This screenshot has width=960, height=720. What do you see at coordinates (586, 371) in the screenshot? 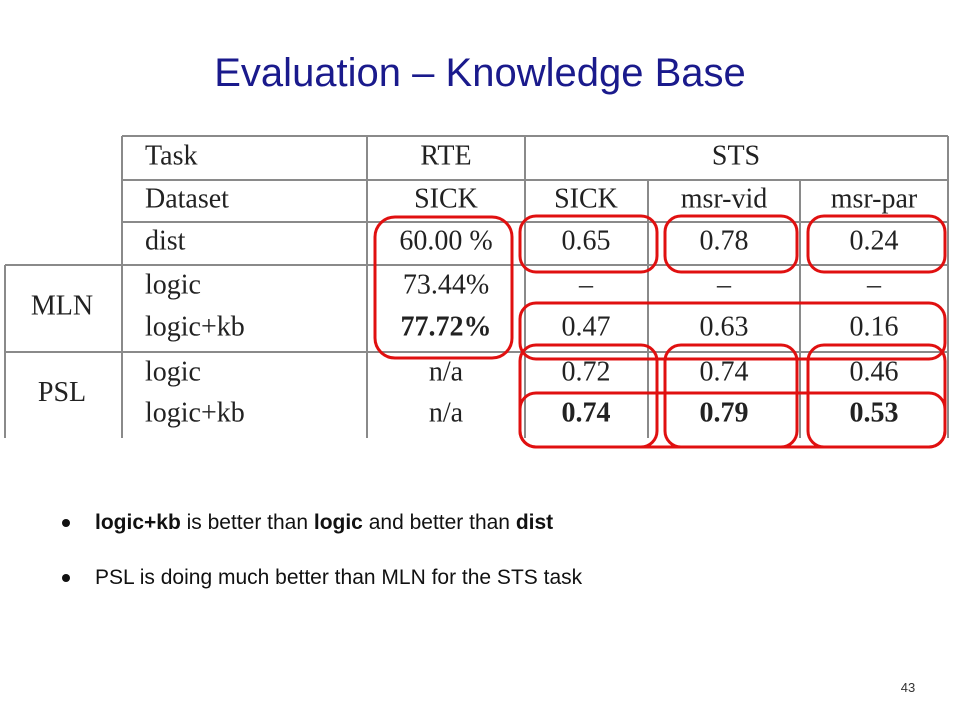
I see `table-cell: 0.72` at bounding box center [586, 371].